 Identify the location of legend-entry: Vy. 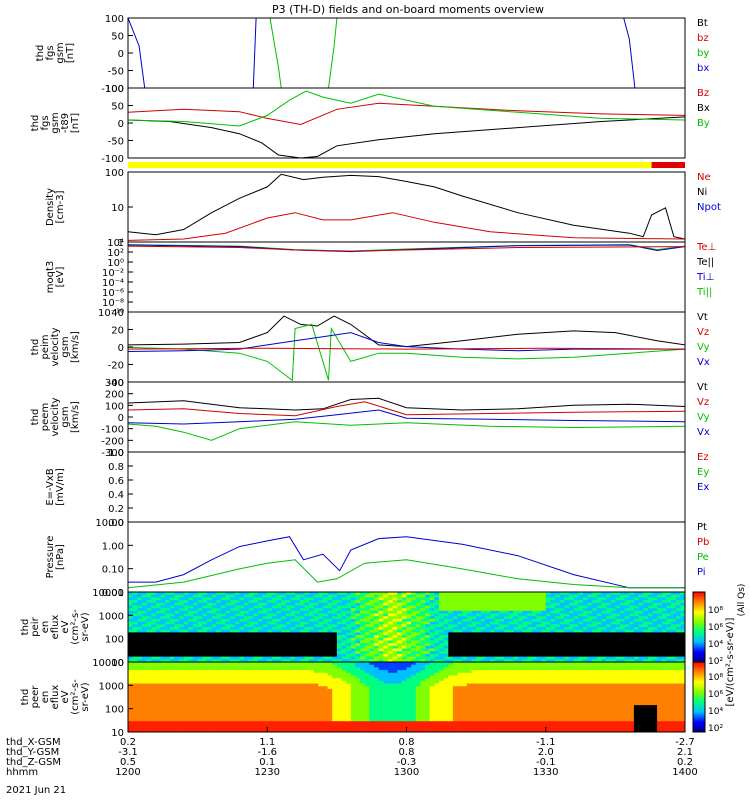
(703, 347).